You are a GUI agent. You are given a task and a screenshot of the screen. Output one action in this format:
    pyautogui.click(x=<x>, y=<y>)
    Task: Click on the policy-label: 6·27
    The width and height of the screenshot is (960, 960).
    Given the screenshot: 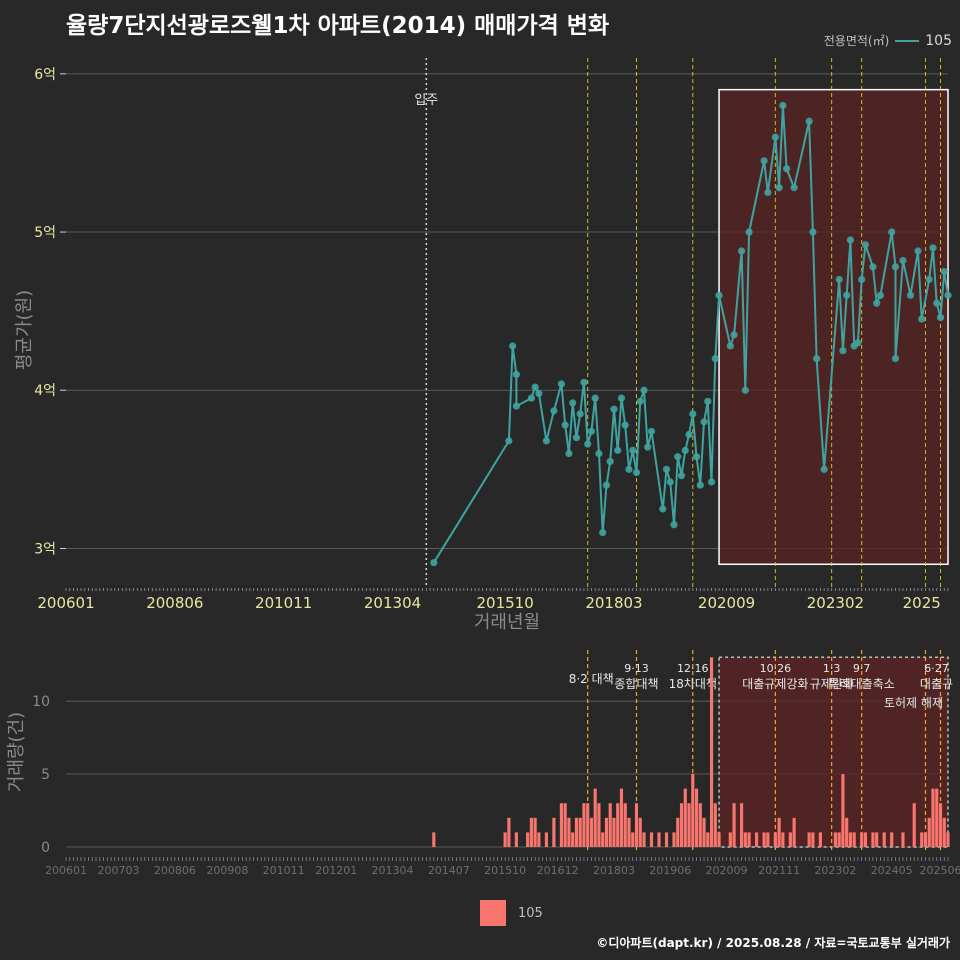 What is the action you would take?
    pyautogui.click(x=936, y=668)
    